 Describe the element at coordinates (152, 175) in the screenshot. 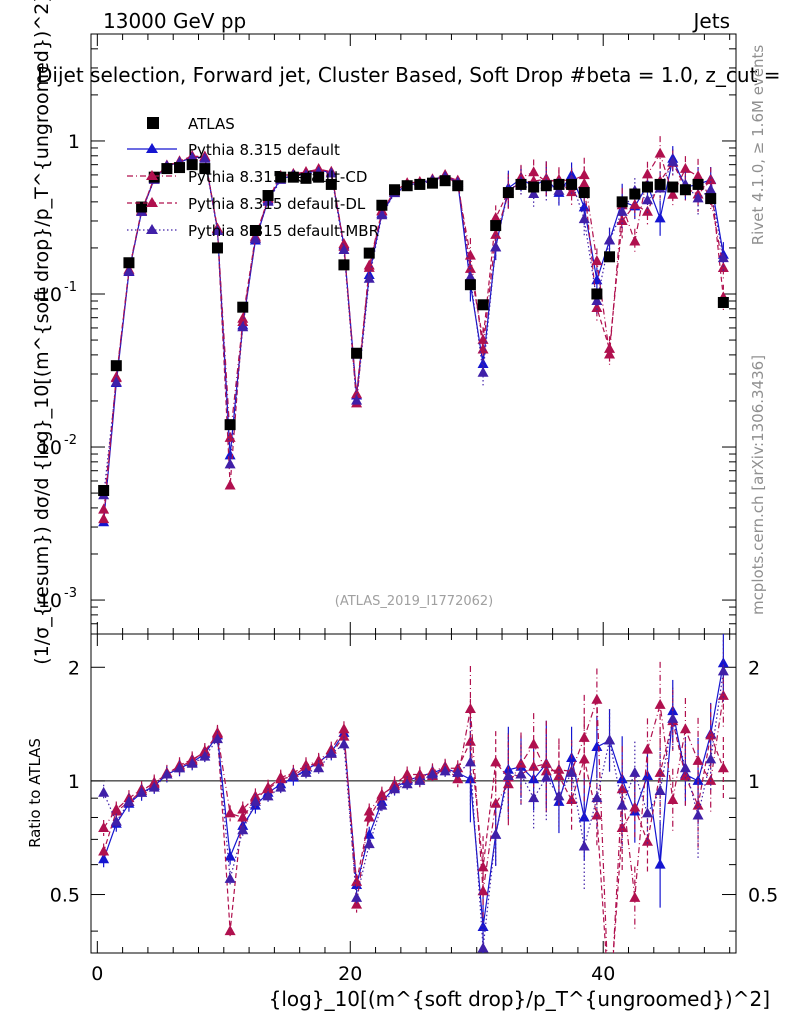

I see `legend-marker-cd` at that location.